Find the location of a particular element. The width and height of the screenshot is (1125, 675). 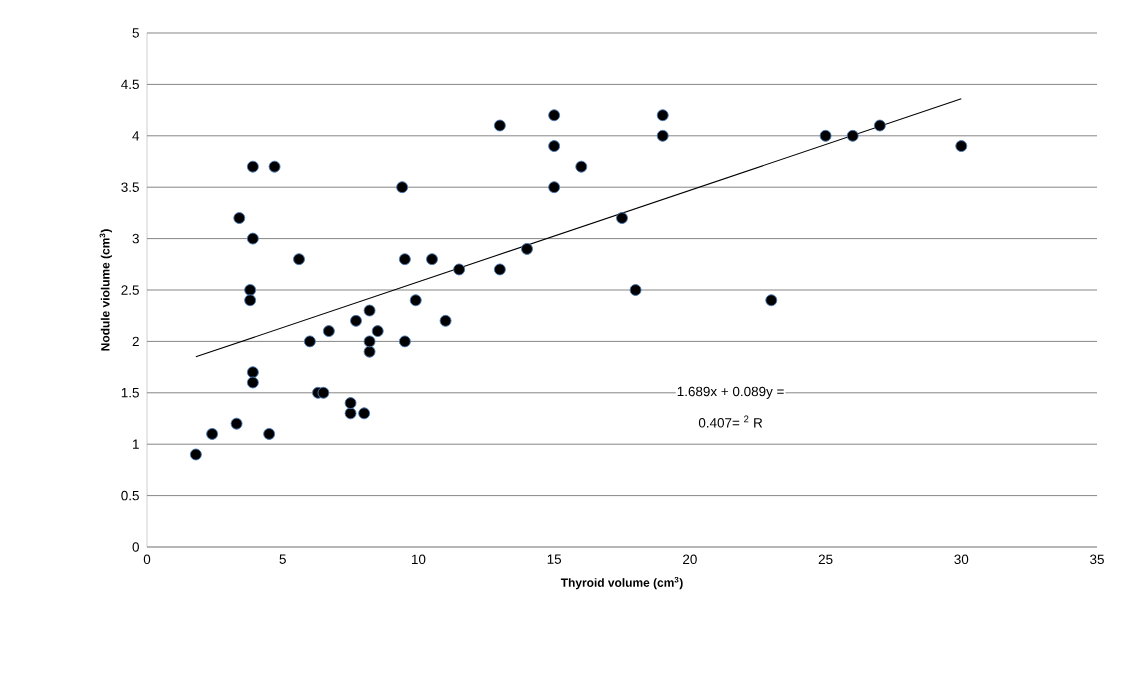

y-axis-title: Nodule violume (cm$^{3}$) is located at coordinates (105, 290).